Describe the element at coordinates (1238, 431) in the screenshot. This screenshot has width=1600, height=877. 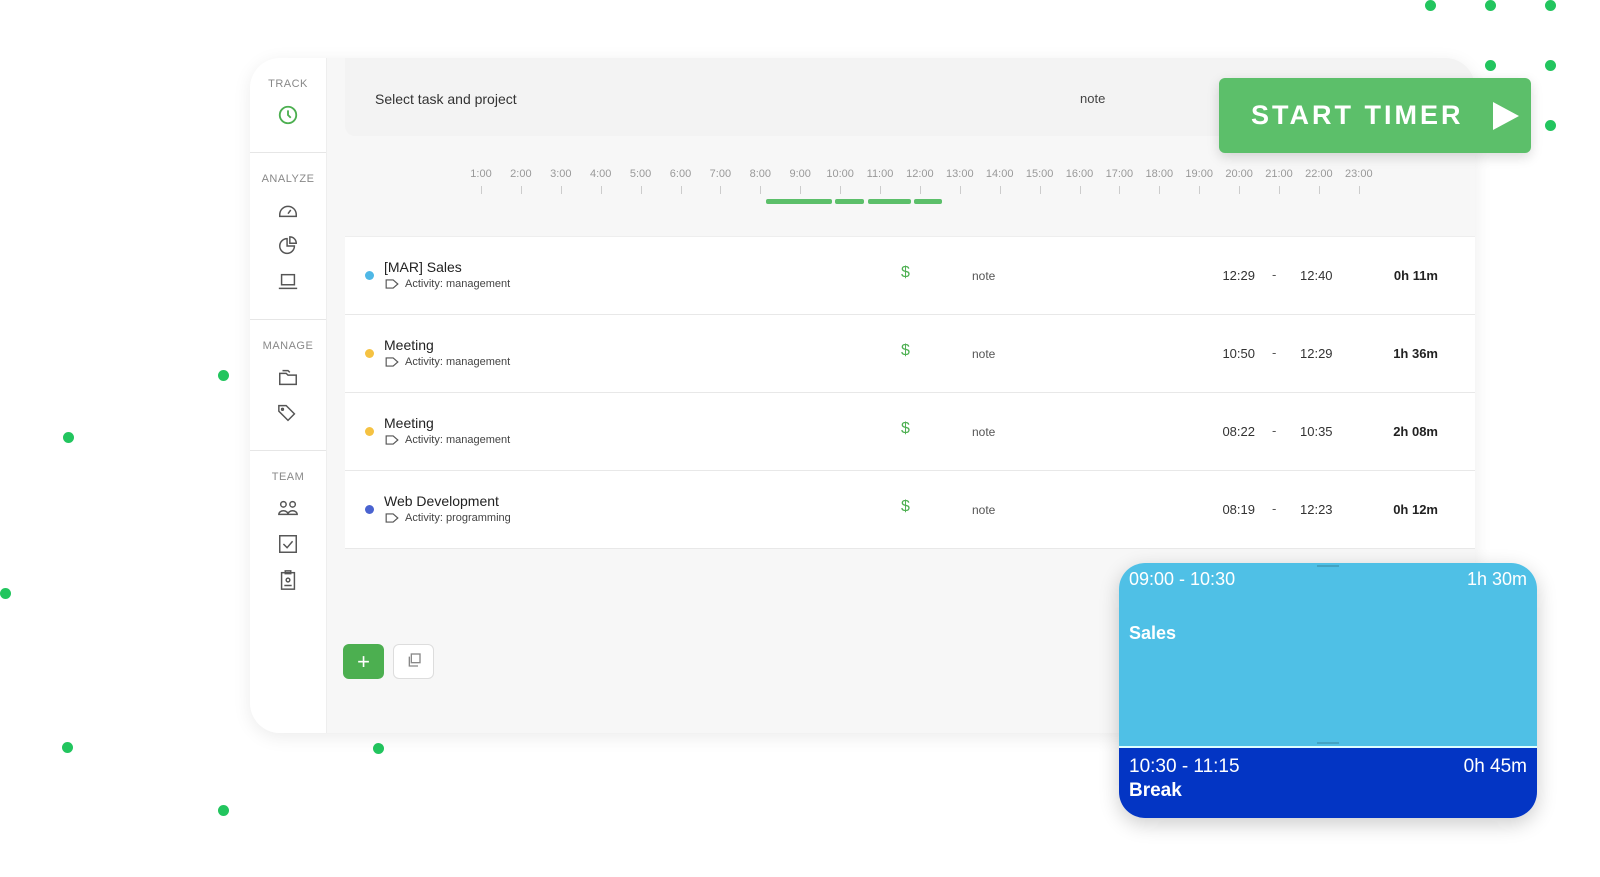
I see `entry-start-time: 08:22` at that location.